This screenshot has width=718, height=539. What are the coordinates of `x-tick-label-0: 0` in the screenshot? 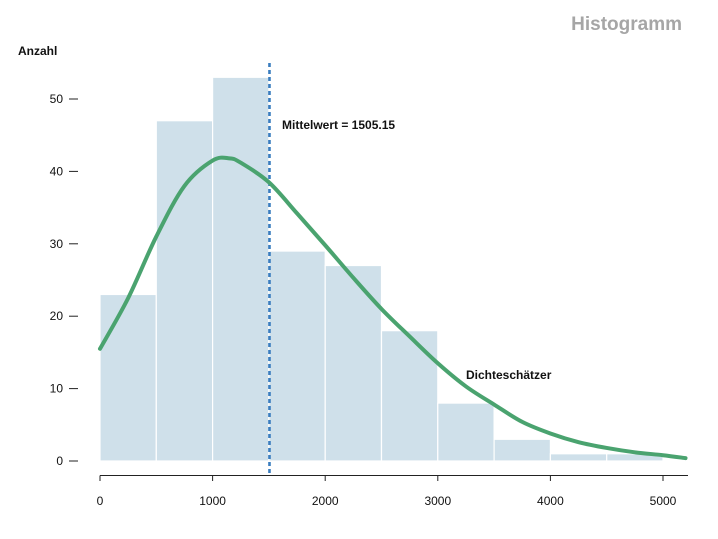 It's located at (100, 501).